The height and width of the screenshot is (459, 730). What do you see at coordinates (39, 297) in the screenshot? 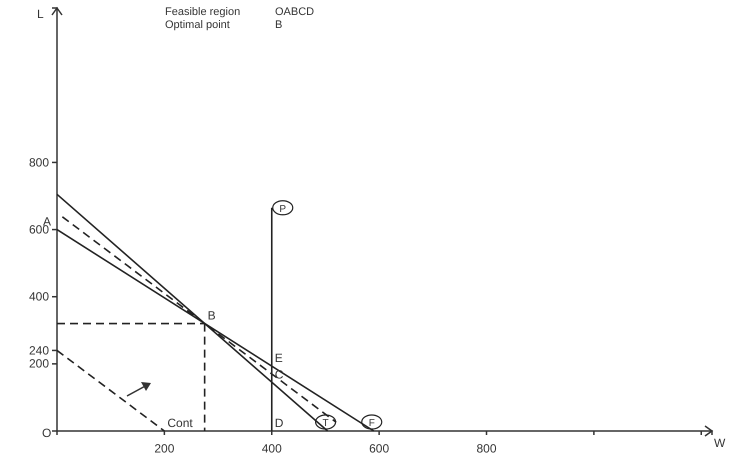
I see `y-tick-label: 400` at bounding box center [39, 297].